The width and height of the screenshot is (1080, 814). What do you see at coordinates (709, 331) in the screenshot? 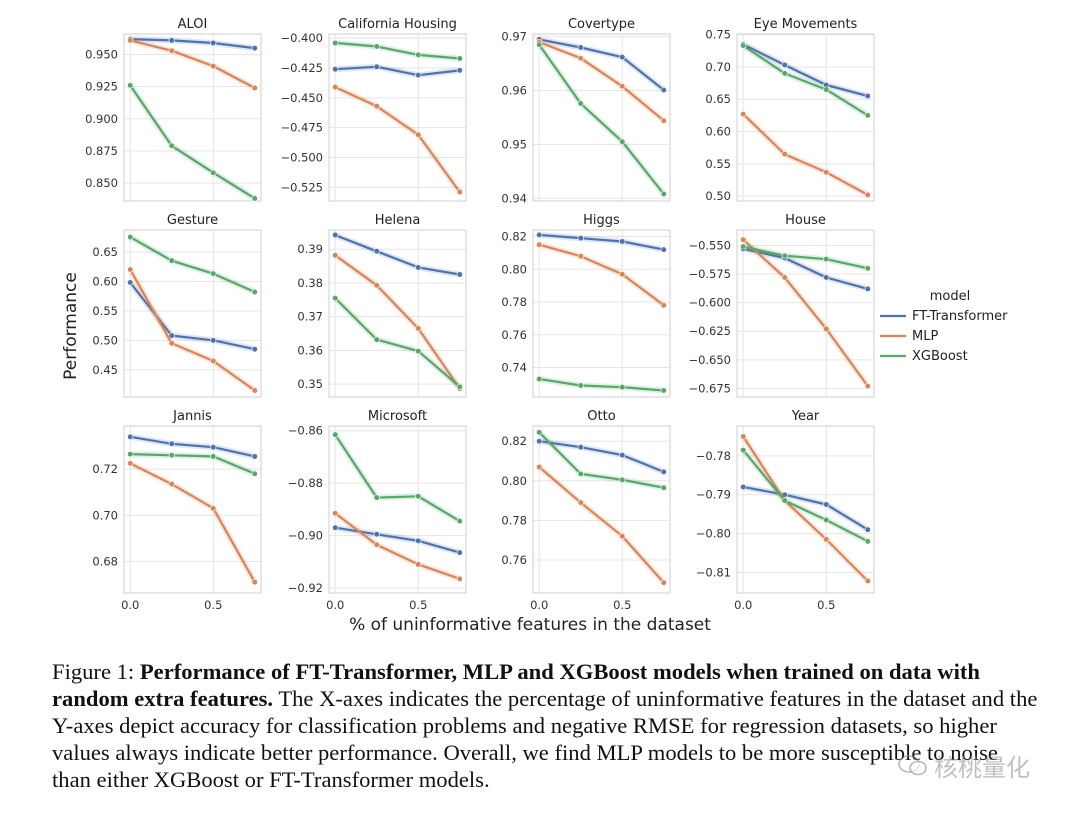
I see `y-tick-label: −0.625` at bounding box center [709, 331].